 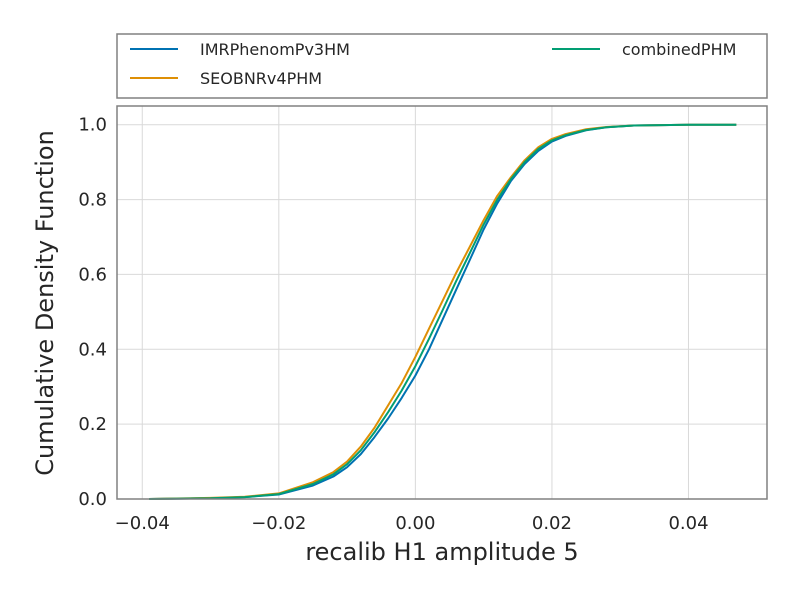 I want to click on legend-box, so click(x=442, y=66).